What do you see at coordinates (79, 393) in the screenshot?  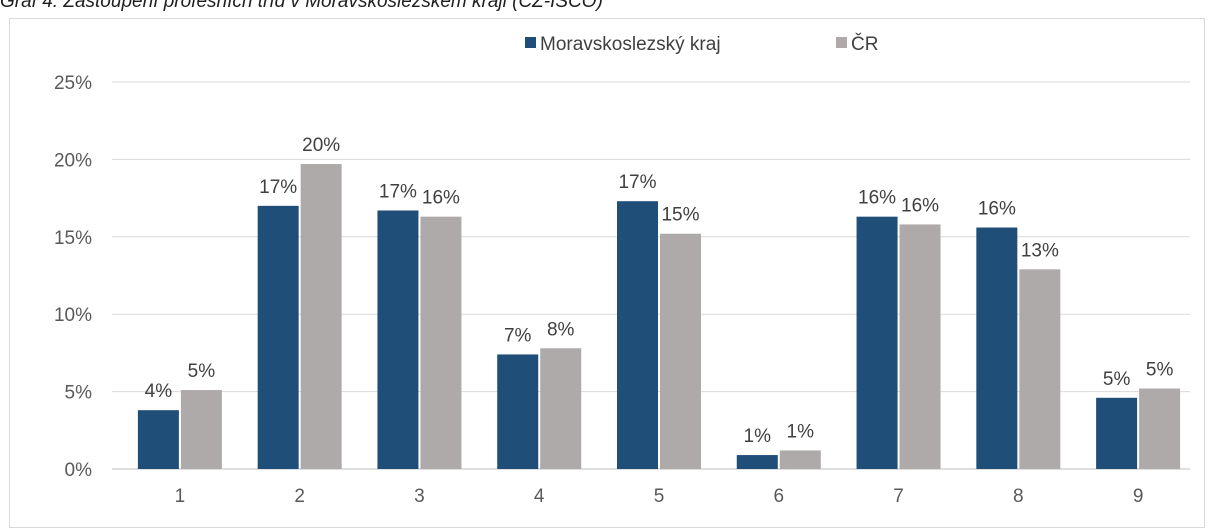 I see `y-tick-label: 5%` at bounding box center [79, 393].